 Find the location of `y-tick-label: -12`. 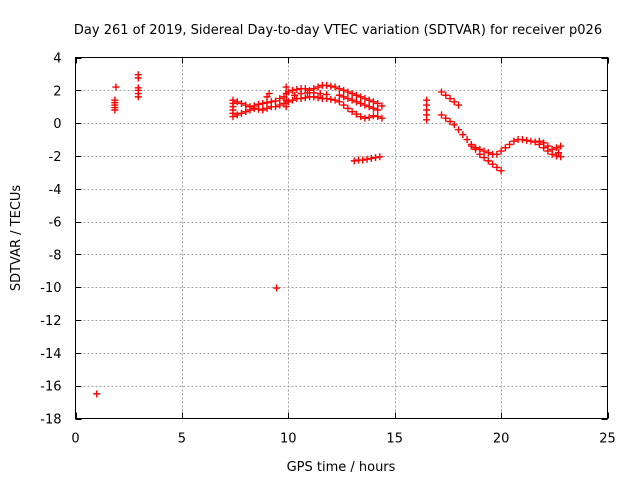

y-tick-label: -12 is located at coordinates (50, 321).